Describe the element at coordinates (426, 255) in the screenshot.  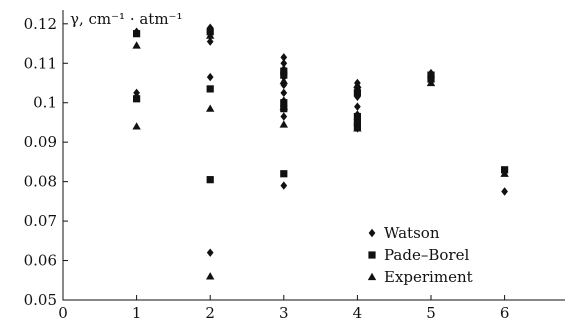
I see `legend-label: Pade–Borel` at that location.